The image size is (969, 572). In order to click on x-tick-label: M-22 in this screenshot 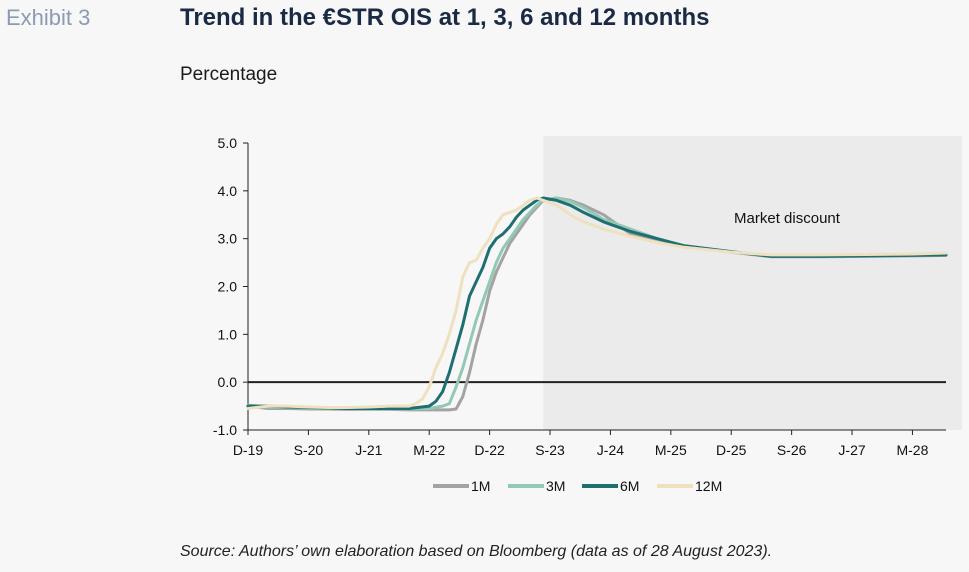, I will do `click(429, 450)`.